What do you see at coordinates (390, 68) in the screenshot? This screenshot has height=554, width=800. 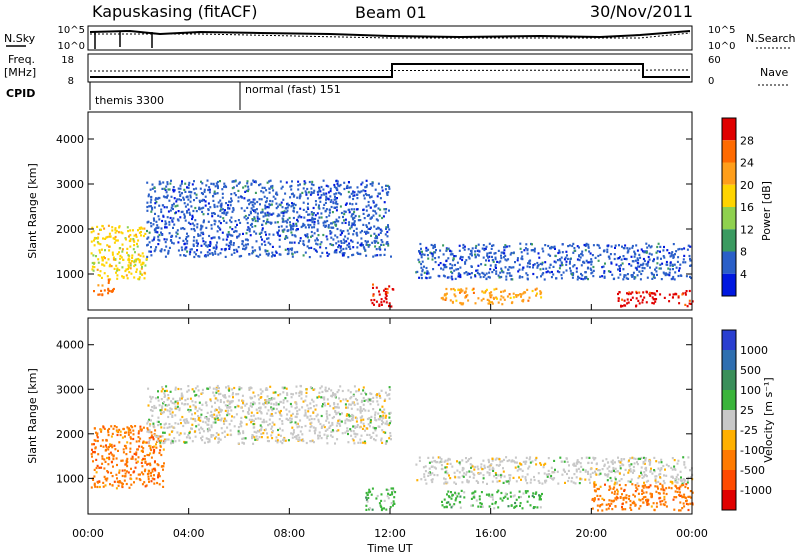 I see `freq-panel-frame` at bounding box center [390, 68].